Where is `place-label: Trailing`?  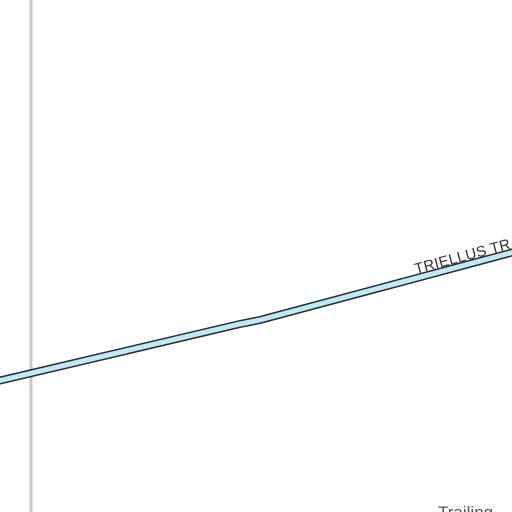
place-label: Trailing is located at coordinates (465, 507).